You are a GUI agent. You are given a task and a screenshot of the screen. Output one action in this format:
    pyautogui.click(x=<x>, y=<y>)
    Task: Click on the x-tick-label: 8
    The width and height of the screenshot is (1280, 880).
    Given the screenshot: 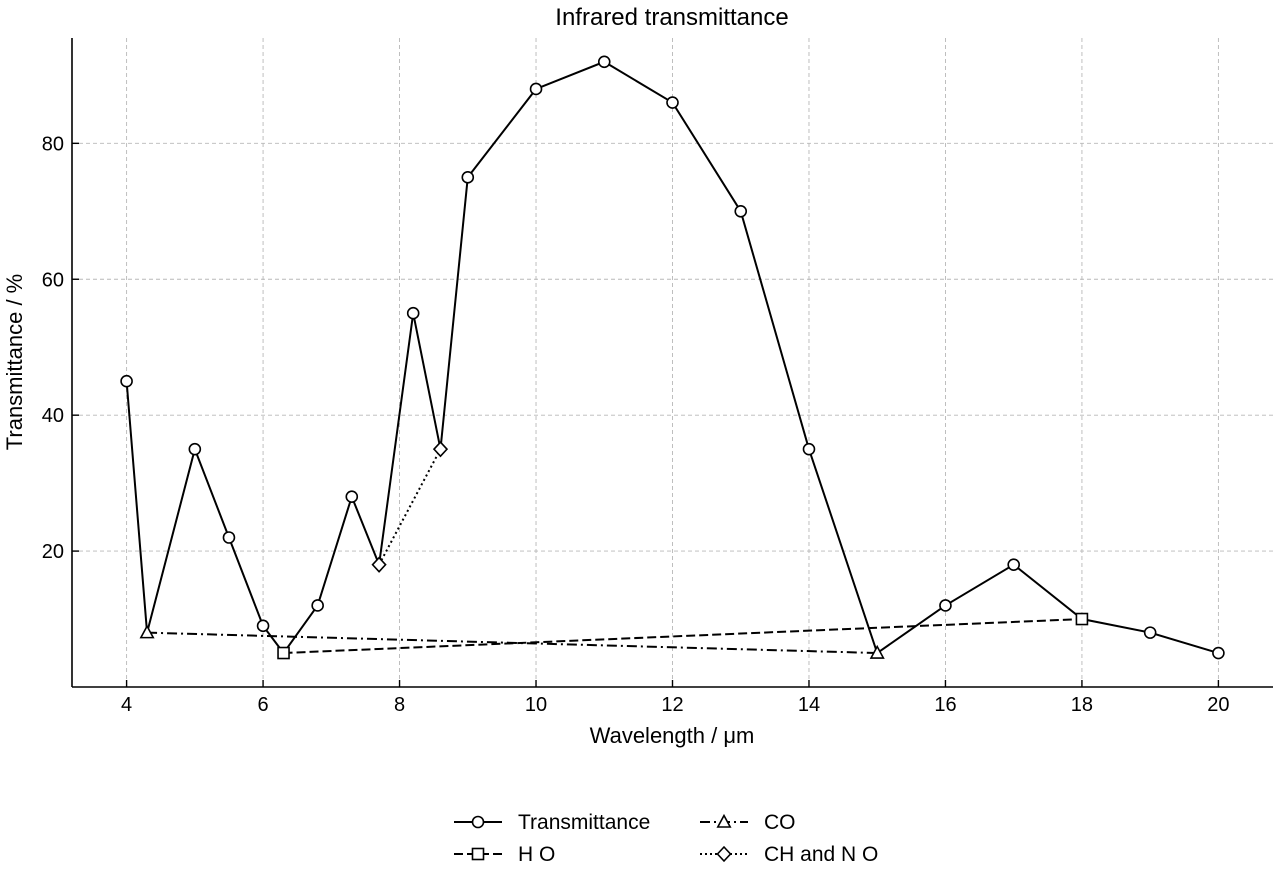 What is the action you would take?
    pyautogui.click(x=399, y=705)
    